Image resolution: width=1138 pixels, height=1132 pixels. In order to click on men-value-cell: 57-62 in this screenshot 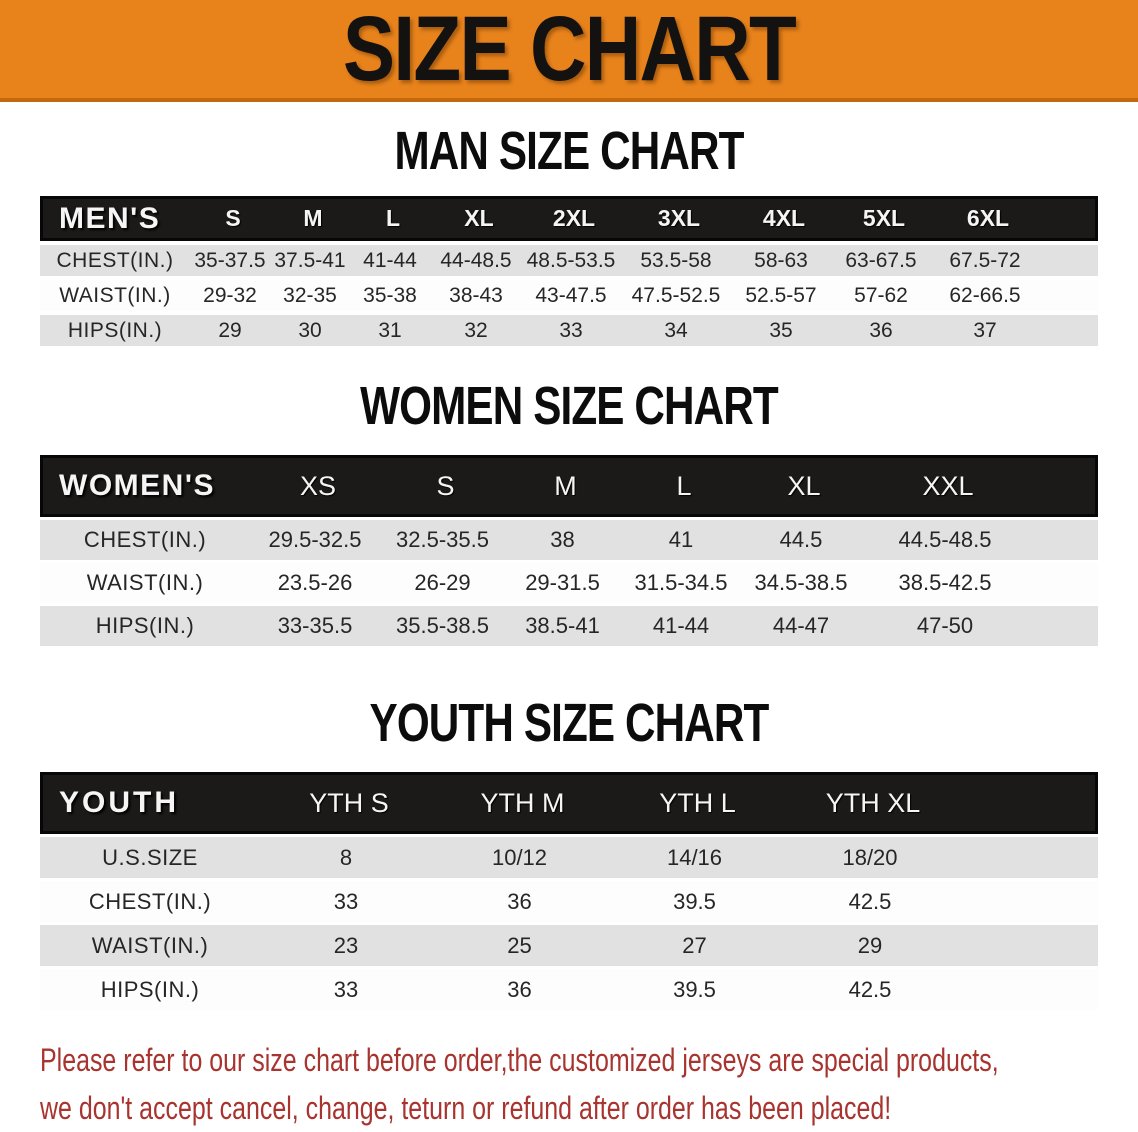, I will do `click(881, 295)`.